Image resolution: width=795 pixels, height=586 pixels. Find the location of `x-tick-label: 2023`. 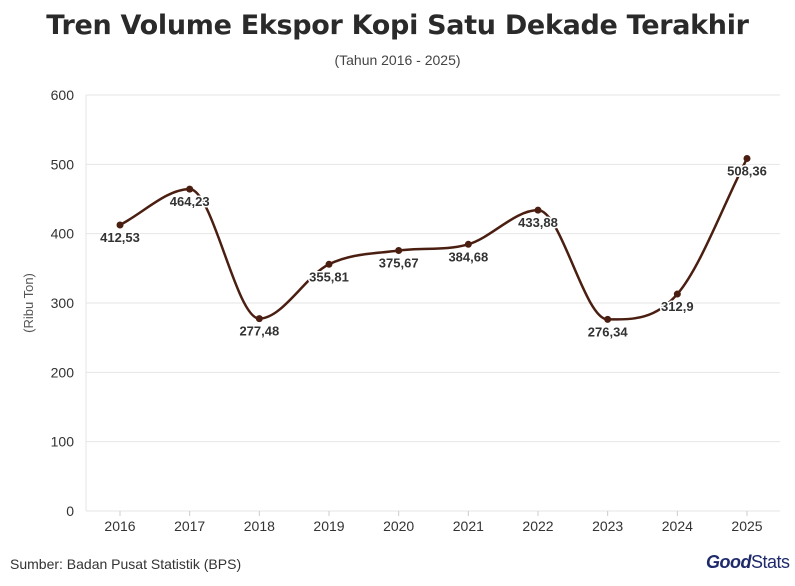

x-tick-label: 2023 is located at coordinates (607, 526).